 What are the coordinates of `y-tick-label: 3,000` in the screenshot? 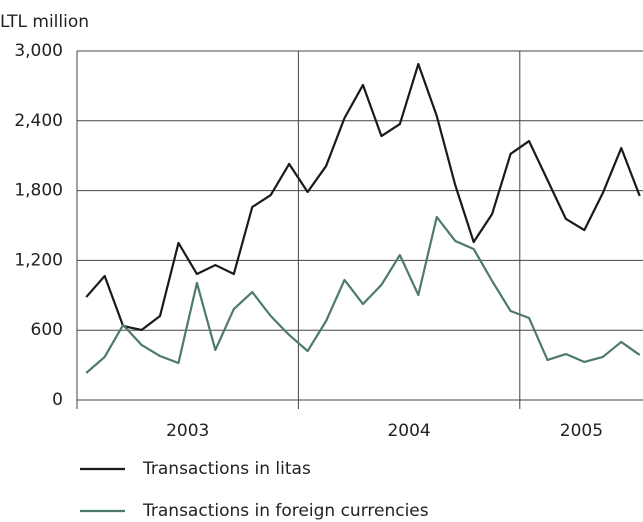 It's located at (38, 51).